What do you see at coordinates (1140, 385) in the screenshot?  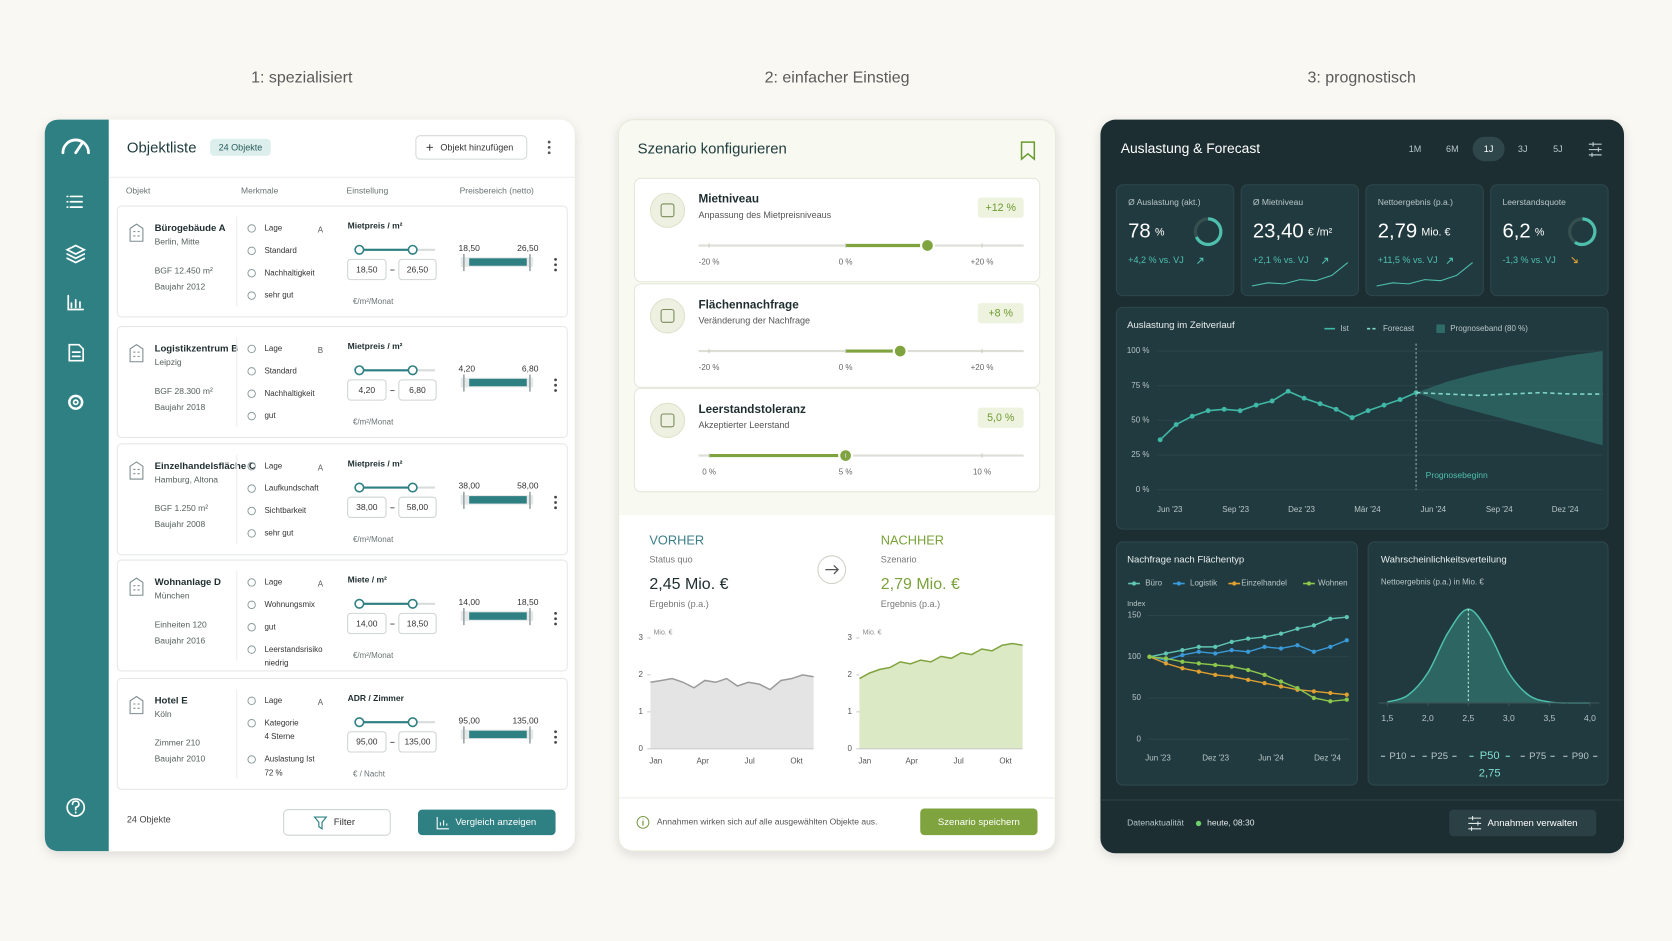 I see `y-tick-label: 75 %` at bounding box center [1140, 385].